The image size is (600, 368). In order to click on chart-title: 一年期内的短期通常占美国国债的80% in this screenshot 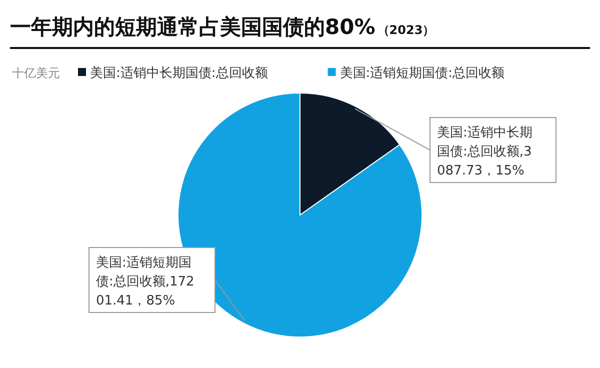, I will do `click(193, 27)`.